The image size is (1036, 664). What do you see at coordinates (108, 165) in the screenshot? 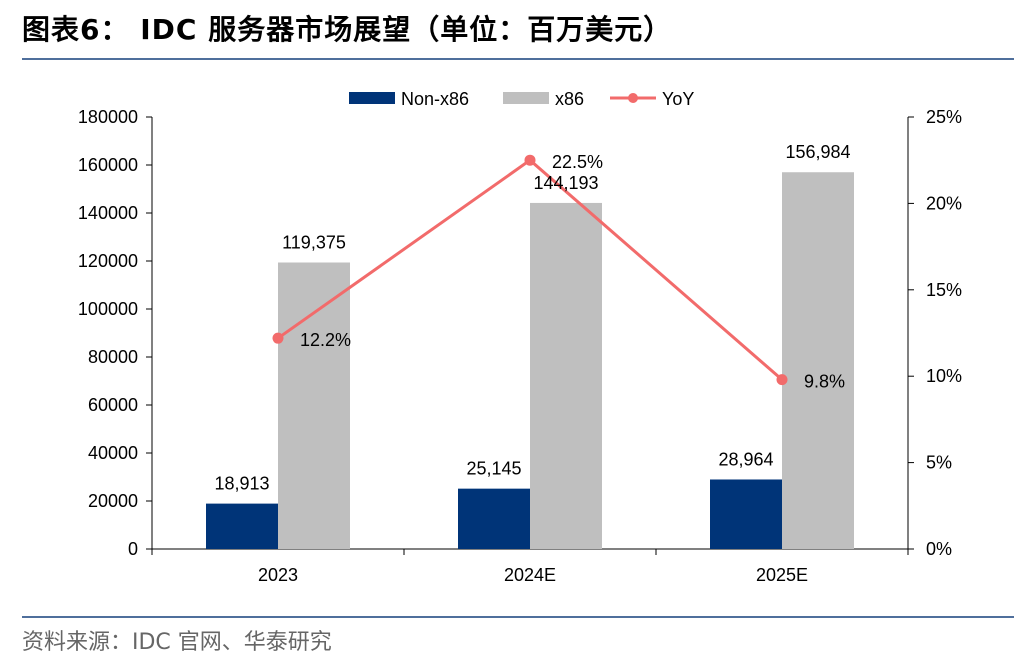
I see `left-tick-label: 160000` at bounding box center [108, 165].